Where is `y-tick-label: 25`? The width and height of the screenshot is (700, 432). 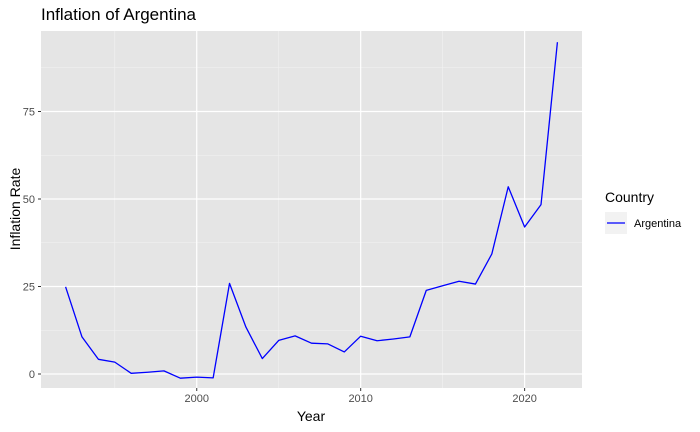
y-tick-label: 25 is located at coordinates (29, 288).